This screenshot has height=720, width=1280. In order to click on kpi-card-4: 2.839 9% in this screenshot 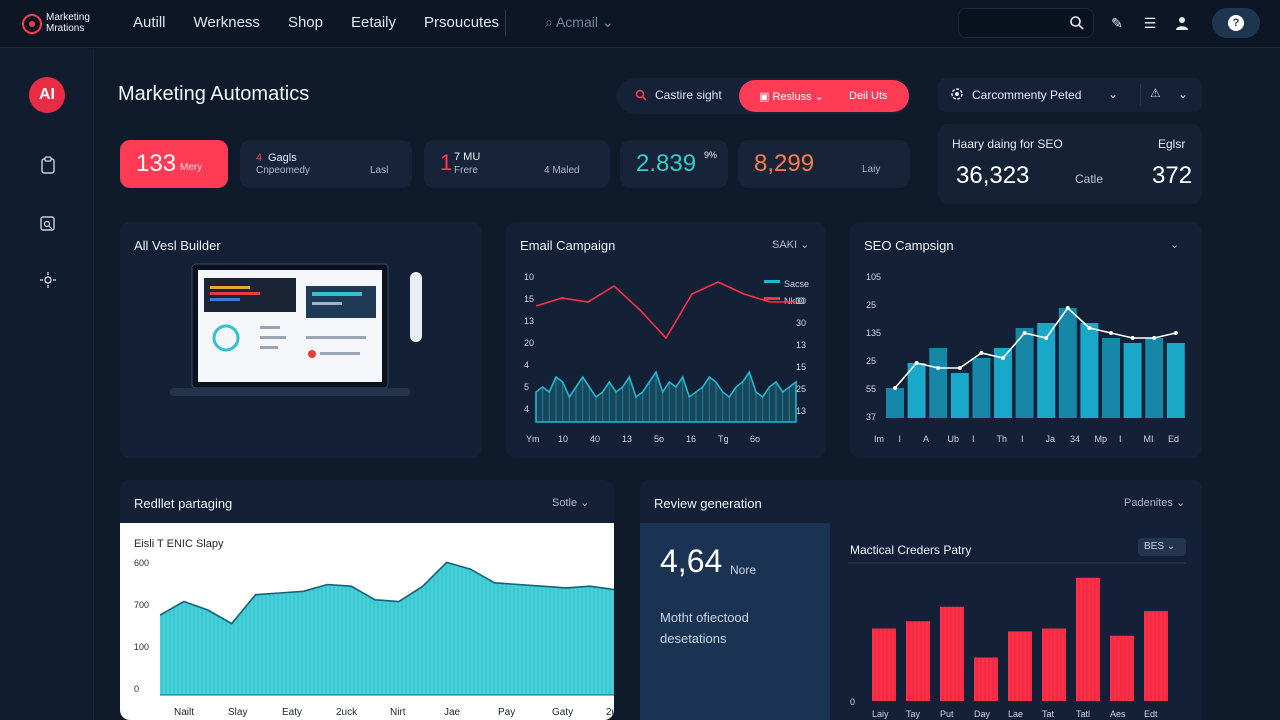, I will do `click(674, 164)`.